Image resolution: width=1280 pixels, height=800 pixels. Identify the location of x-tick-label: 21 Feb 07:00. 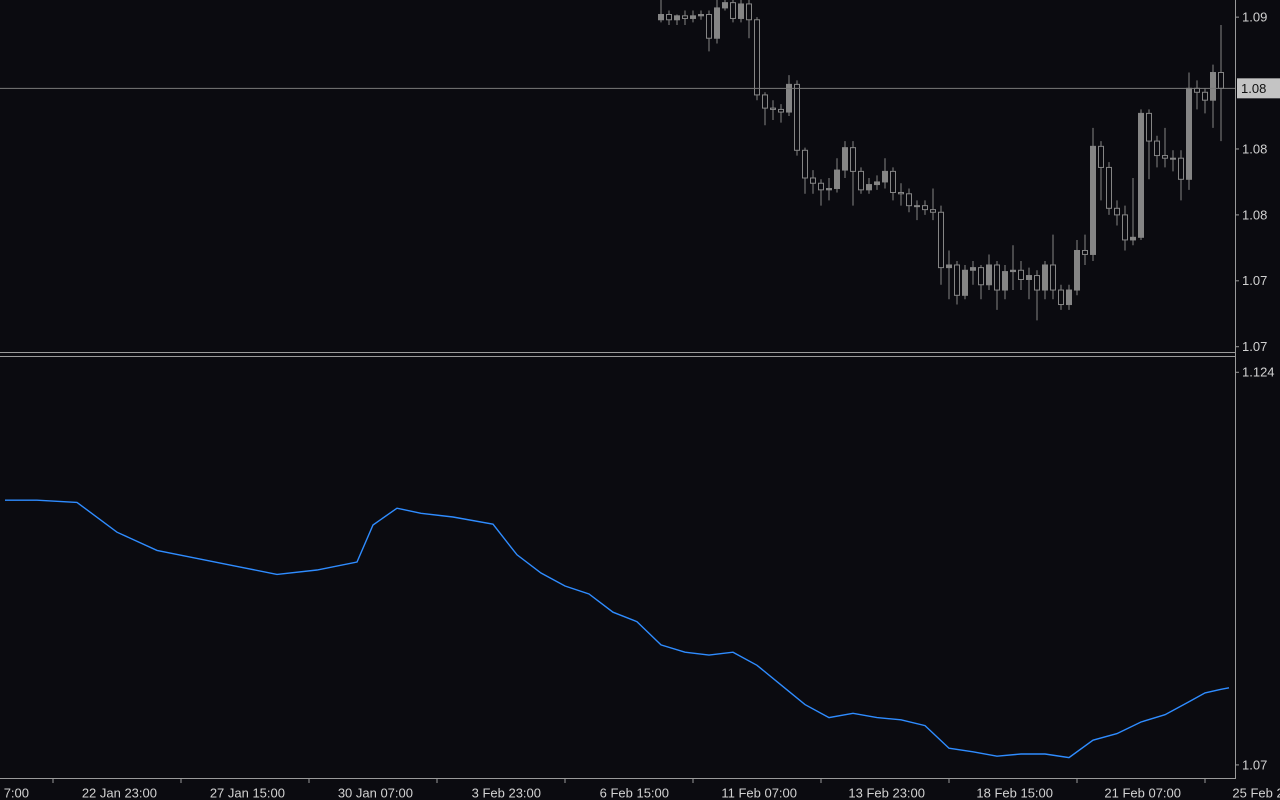
(1142, 792).